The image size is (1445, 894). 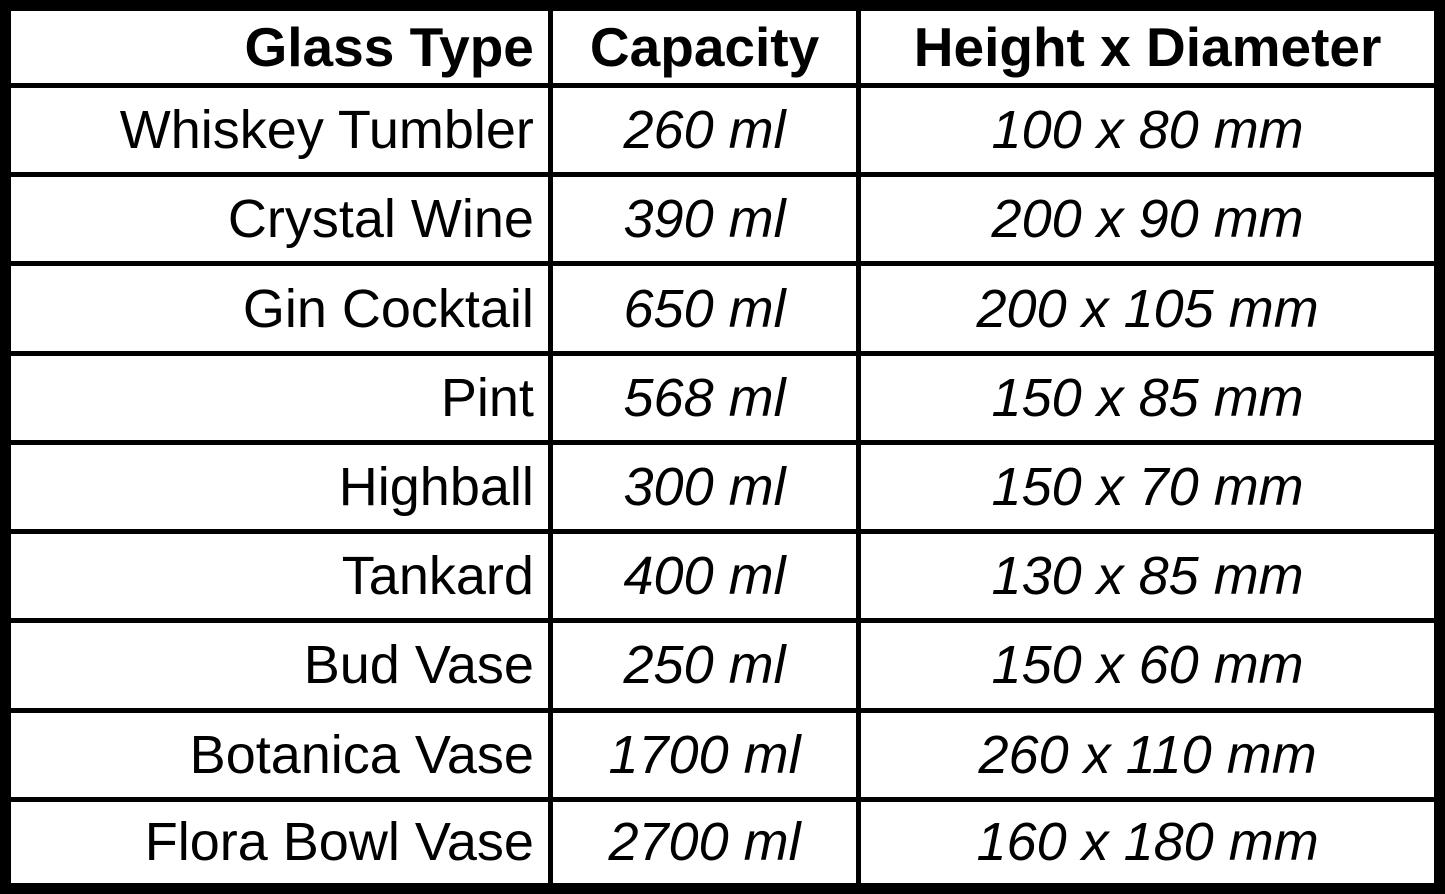 I want to click on cell-glass-type: Flora Bowl Vase, so click(x=278, y=844).